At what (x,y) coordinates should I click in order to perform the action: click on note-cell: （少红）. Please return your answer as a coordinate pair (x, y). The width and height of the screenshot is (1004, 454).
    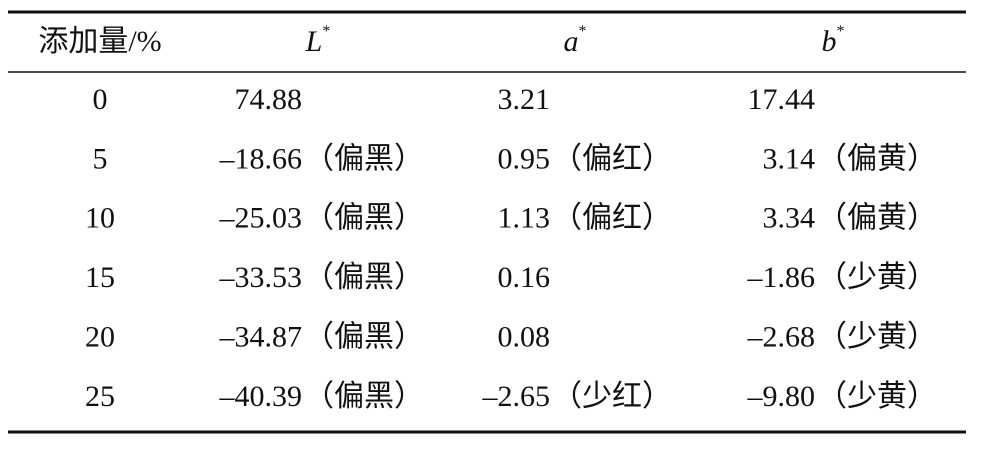
    Looking at the image, I should click on (612, 396).